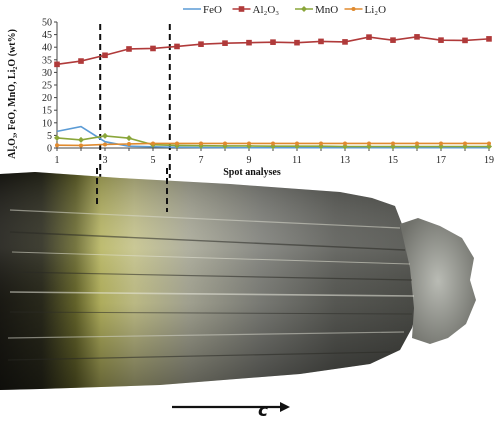 The image size is (500, 425). Describe the element at coordinates (47, 111) in the screenshot. I see `y-tick-label: 15` at that location.